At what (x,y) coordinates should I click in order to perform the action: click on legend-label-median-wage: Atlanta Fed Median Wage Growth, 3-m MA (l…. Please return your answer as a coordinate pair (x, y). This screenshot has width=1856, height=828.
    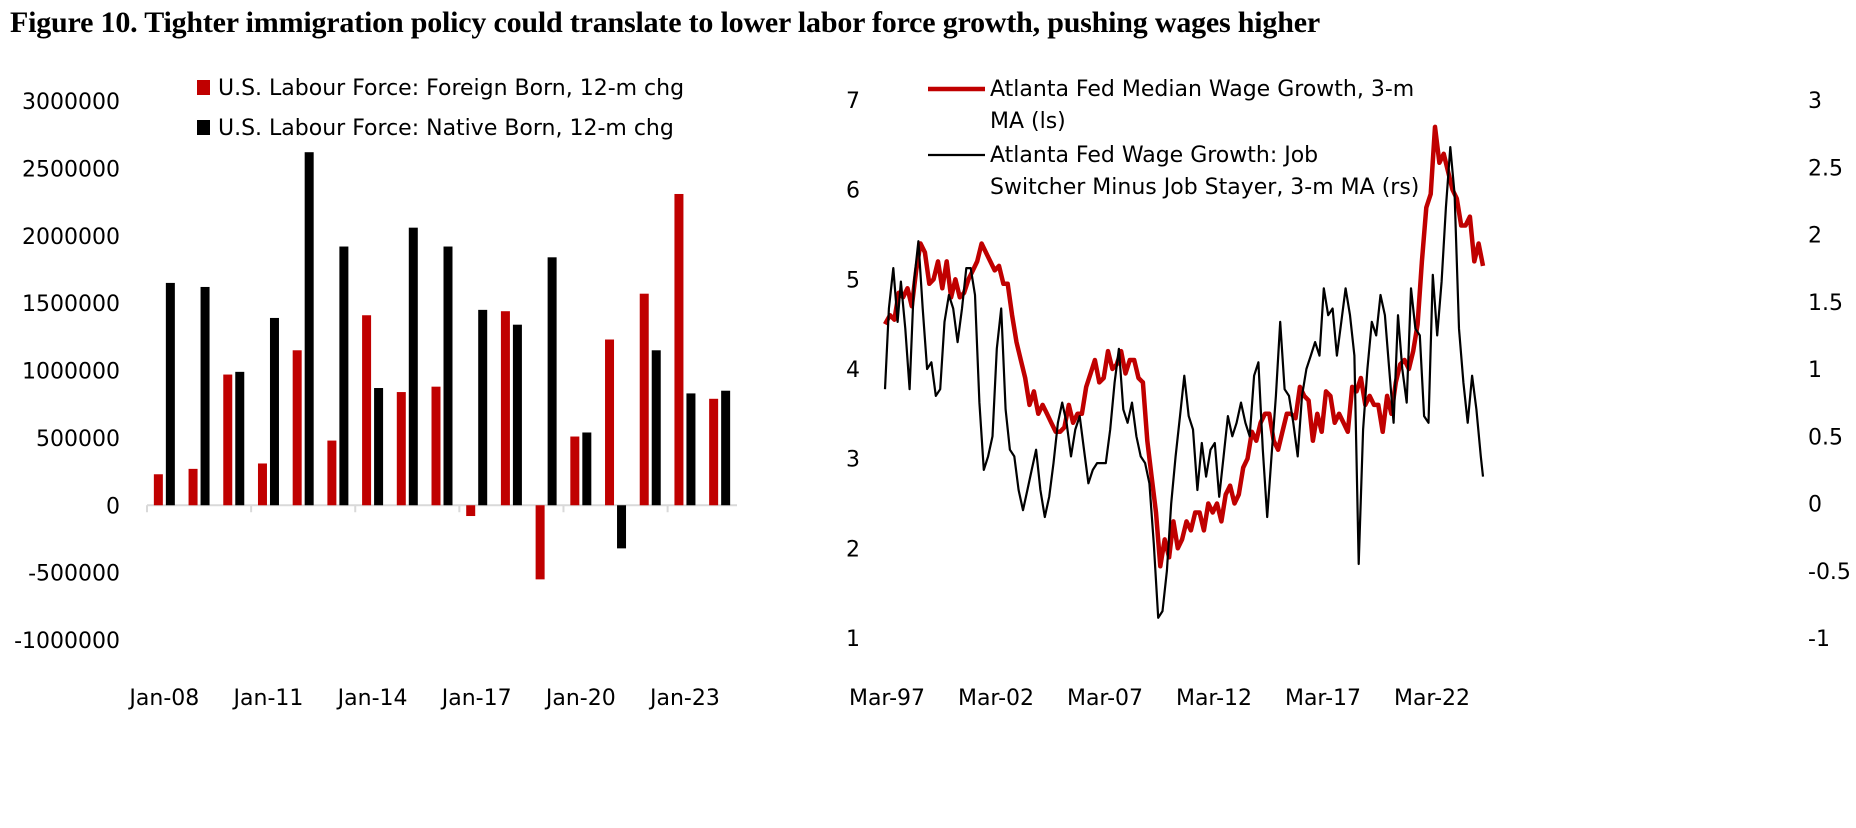
    Looking at the image, I should click on (1202, 105).